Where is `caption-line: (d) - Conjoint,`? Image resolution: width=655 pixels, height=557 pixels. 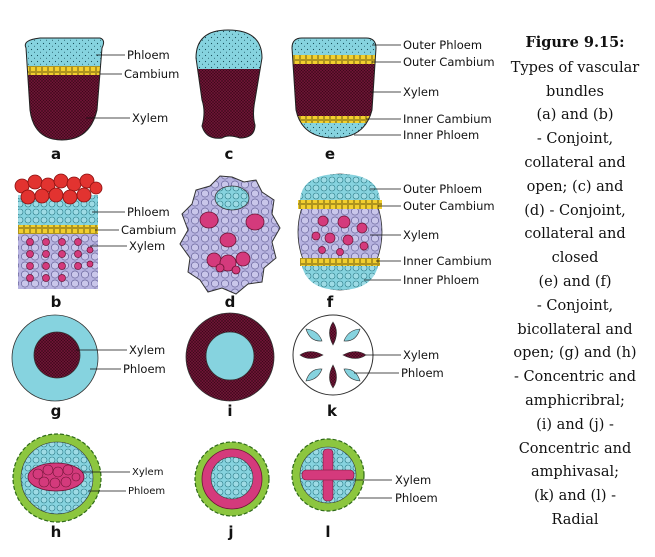 caption-line: (d) - Conjoint, is located at coordinates (575, 210).